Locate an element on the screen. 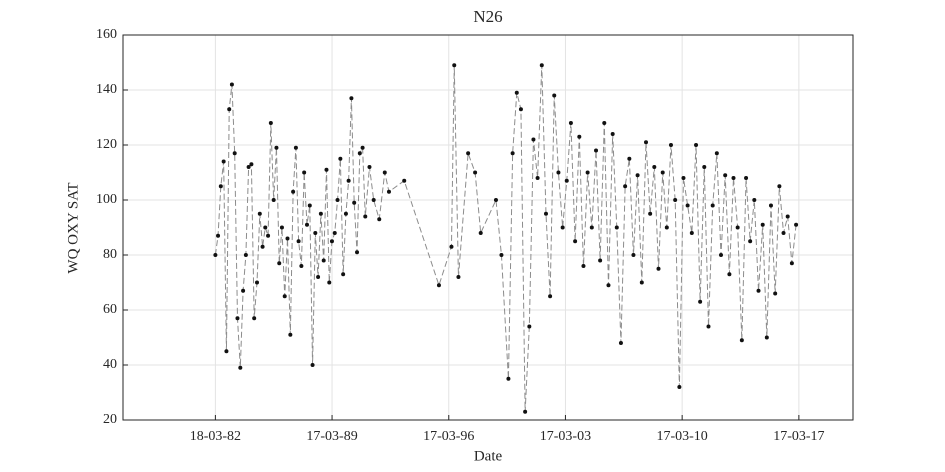 Image resolution: width=945 pixels, height=472 pixels. y-tick-label: 60 is located at coordinates (110, 309).